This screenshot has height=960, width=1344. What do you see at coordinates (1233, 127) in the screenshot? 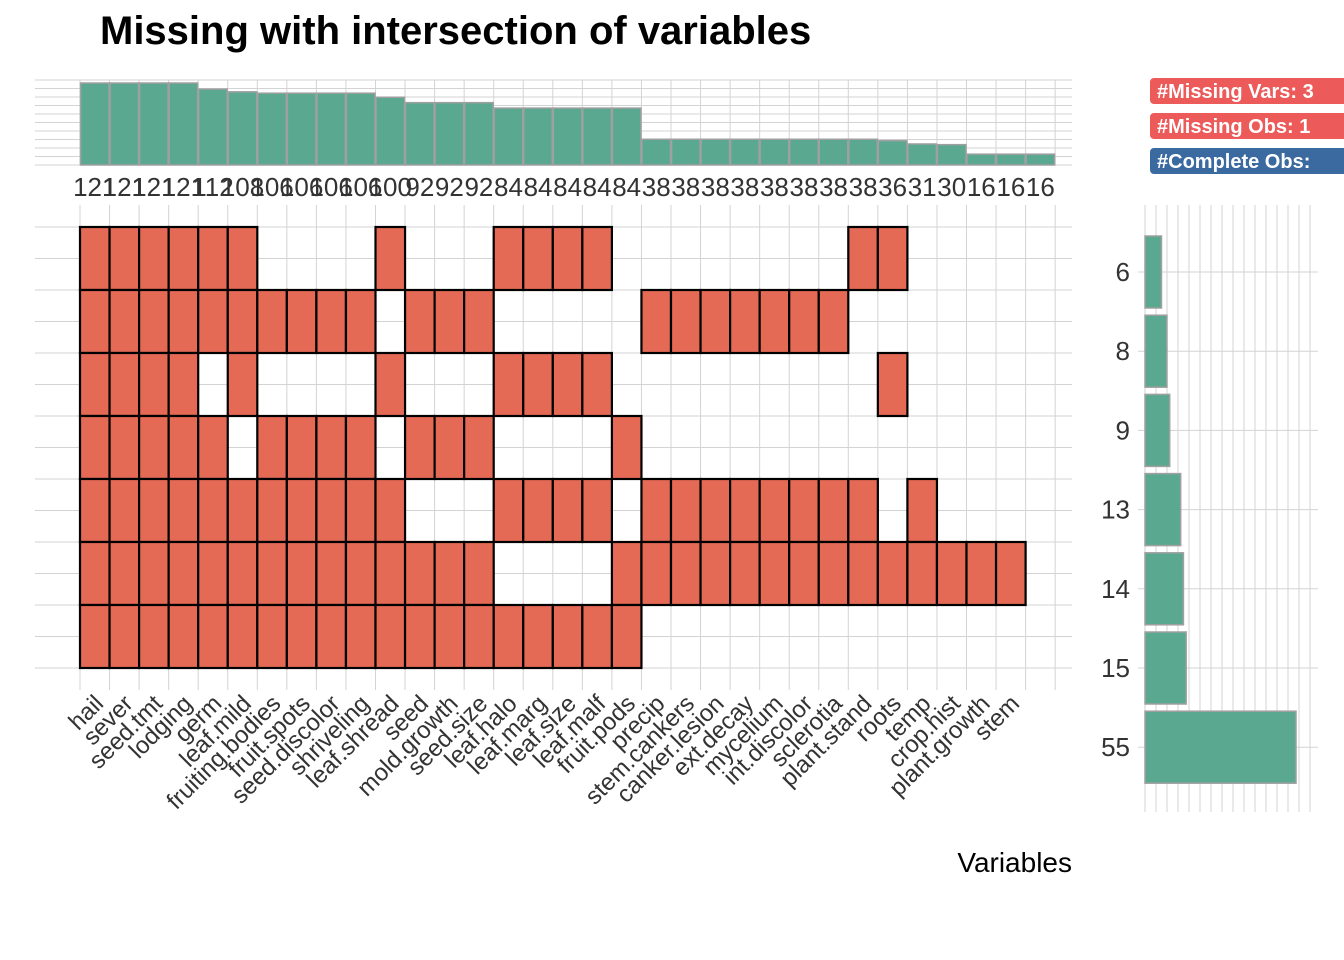
I see `summary-badge-label: #Missing Obs: 1` at bounding box center [1233, 127].